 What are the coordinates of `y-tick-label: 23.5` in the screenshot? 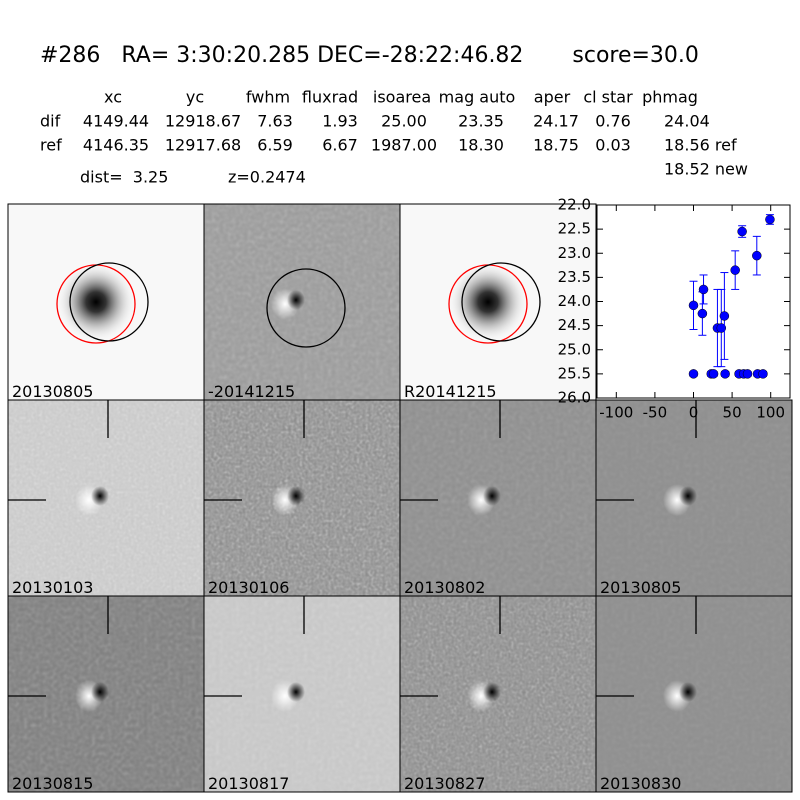 It's located at (574, 277).